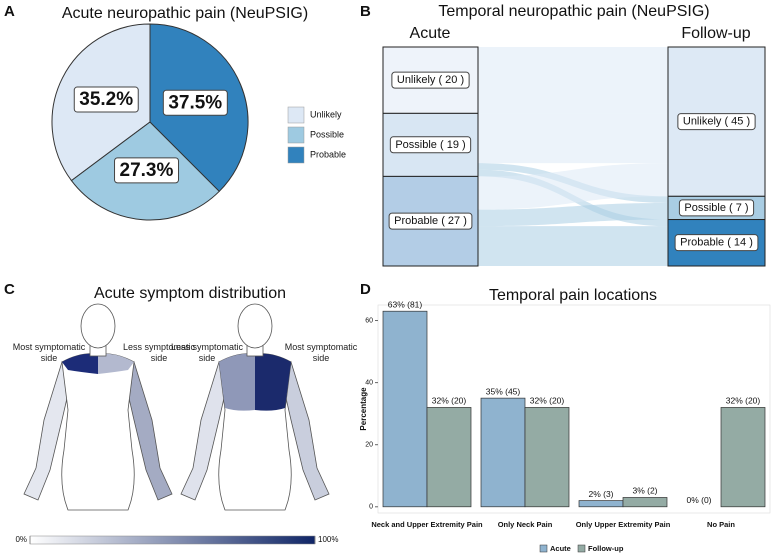  I want to click on panel-letter: C, so click(9, 289).